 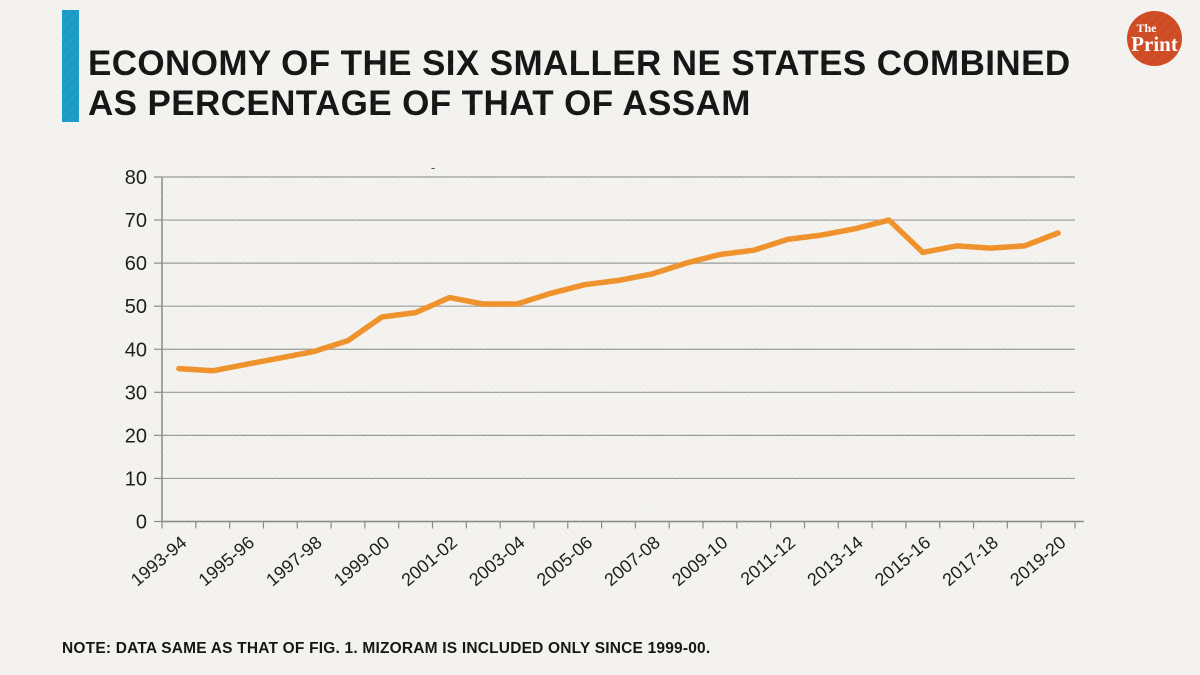 I want to click on page-title-line2: AS PERCENTAGE OF THAT OF ASSAM, so click(x=419, y=103).